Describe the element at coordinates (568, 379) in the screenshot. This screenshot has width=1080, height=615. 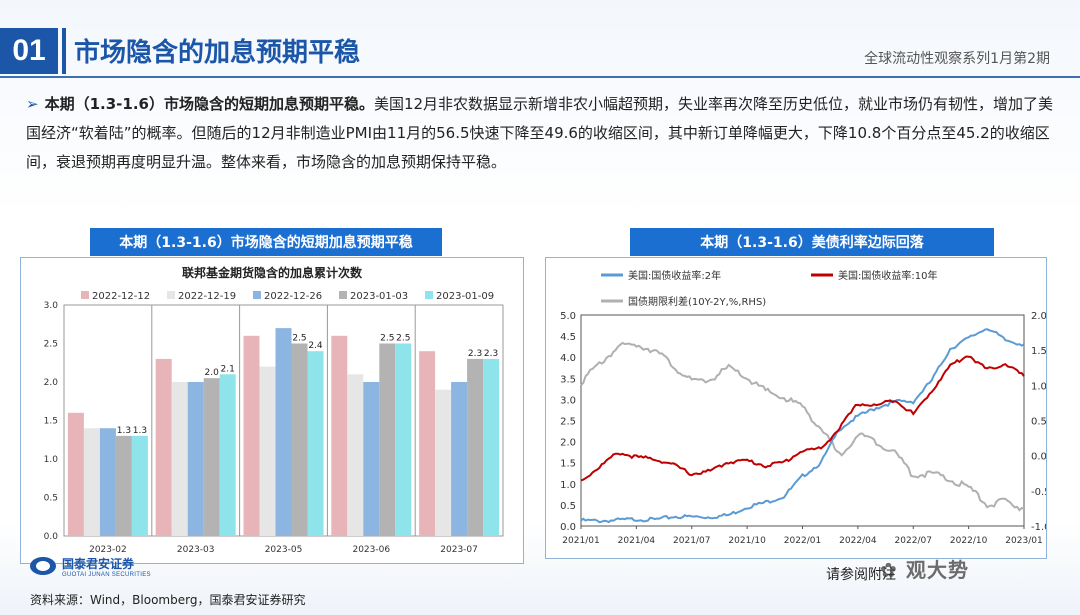
I see `y-left-tick-label: 3.5` at that location.